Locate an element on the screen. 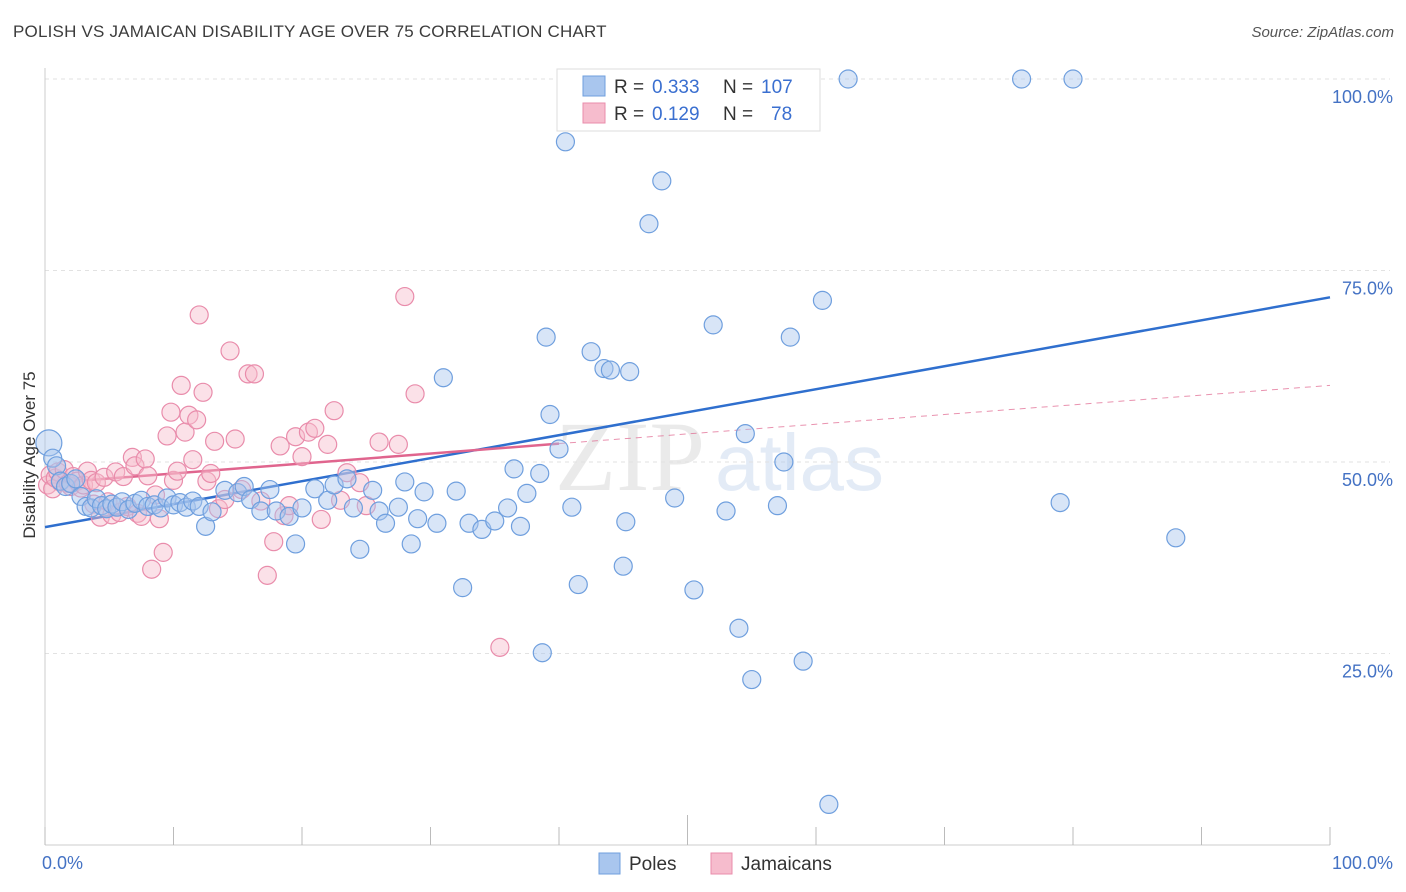 This screenshot has height=892, width=1406. legend-jamaicans-swatch is located at coordinates (721, 863).